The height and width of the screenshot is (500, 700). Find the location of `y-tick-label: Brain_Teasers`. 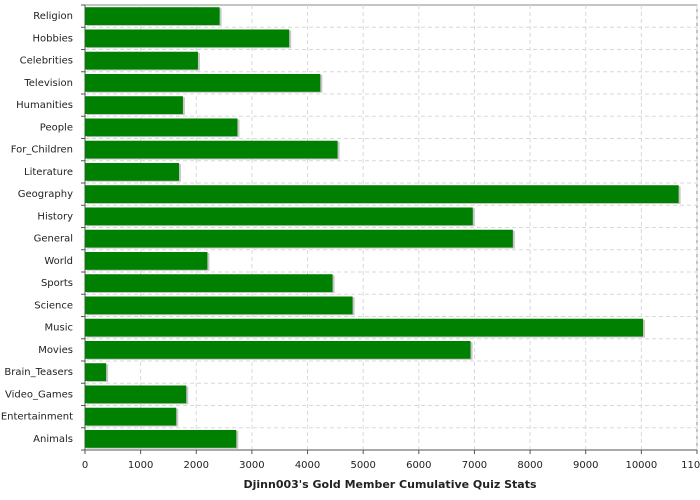

y-tick-label: Brain_Teasers is located at coordinates (38, 372).